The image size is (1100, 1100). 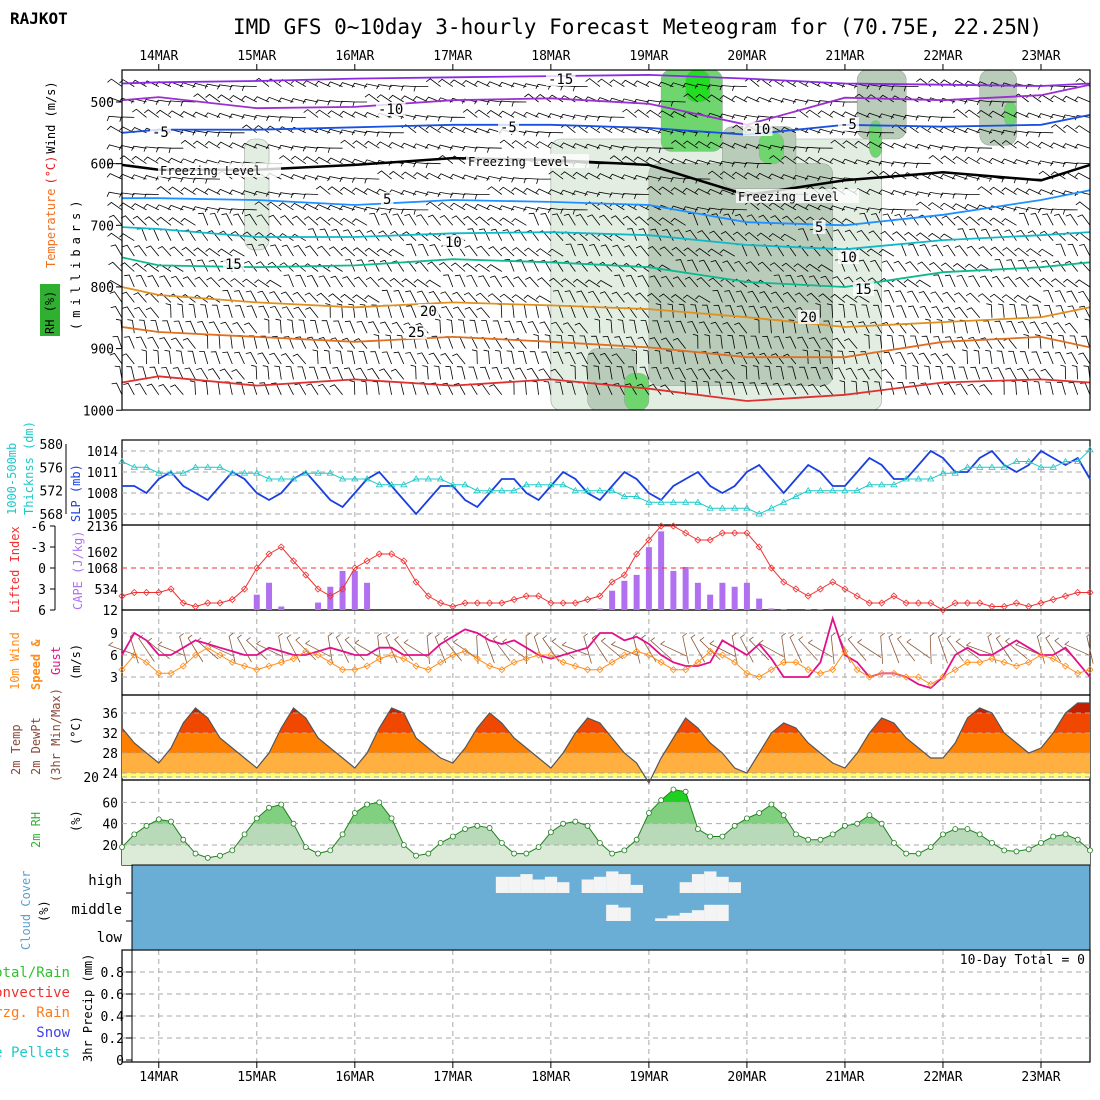 I want to click on li-tick-label: 3, so click(x=42, y=590).